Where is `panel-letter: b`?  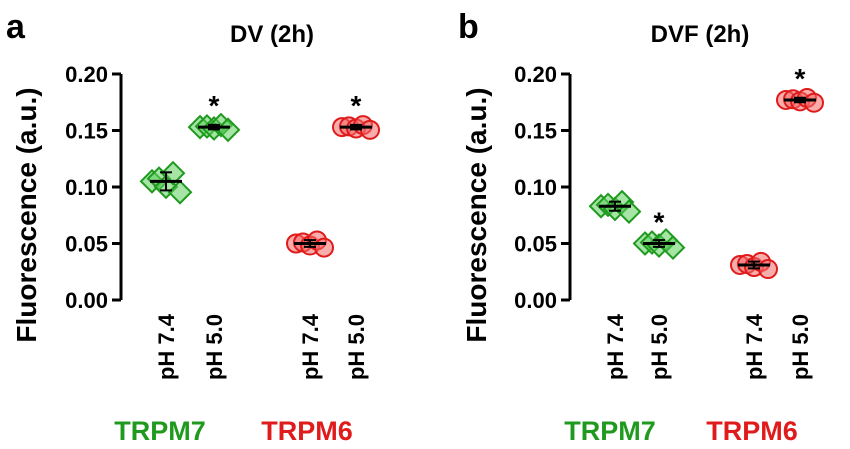
panel-letter: b is located at coordinates (468, 27).